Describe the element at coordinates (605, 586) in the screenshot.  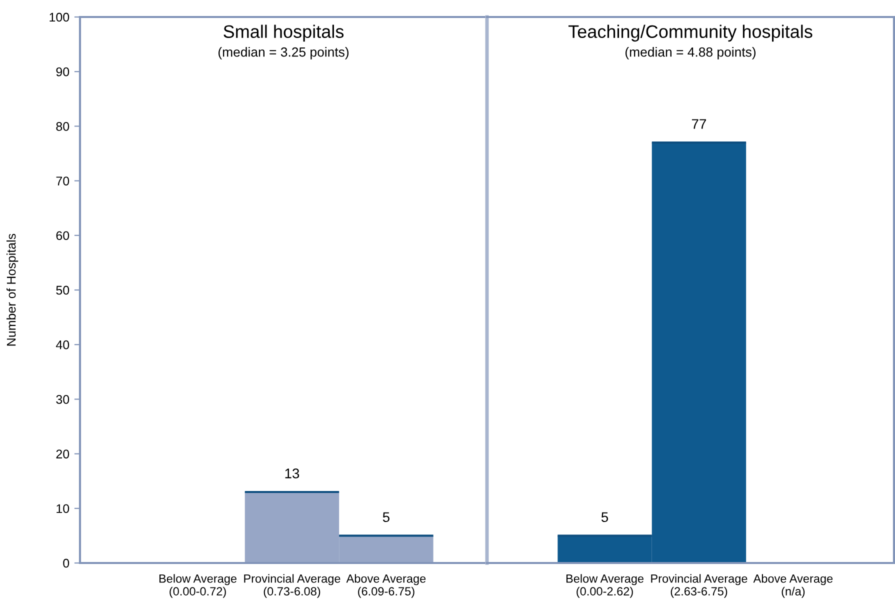
I see `x-tick-label: Below Average (0.00-2.62)` at that location.